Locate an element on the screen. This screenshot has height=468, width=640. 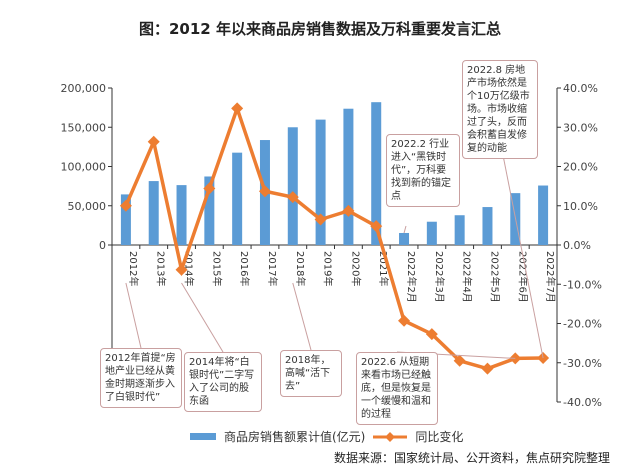
right-tick-label: 10.0% is located at coordinates (580, 206).